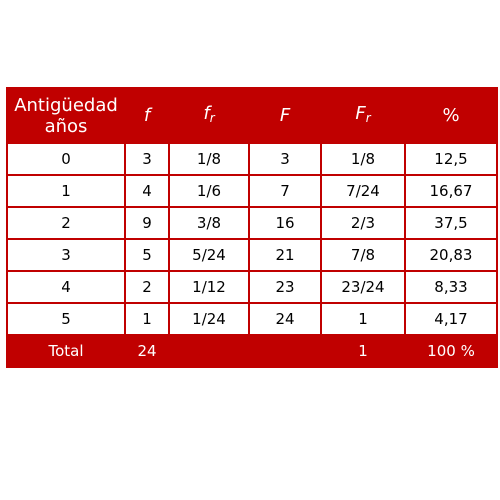  I want to click on cell-f: 9, so click(147, 223).